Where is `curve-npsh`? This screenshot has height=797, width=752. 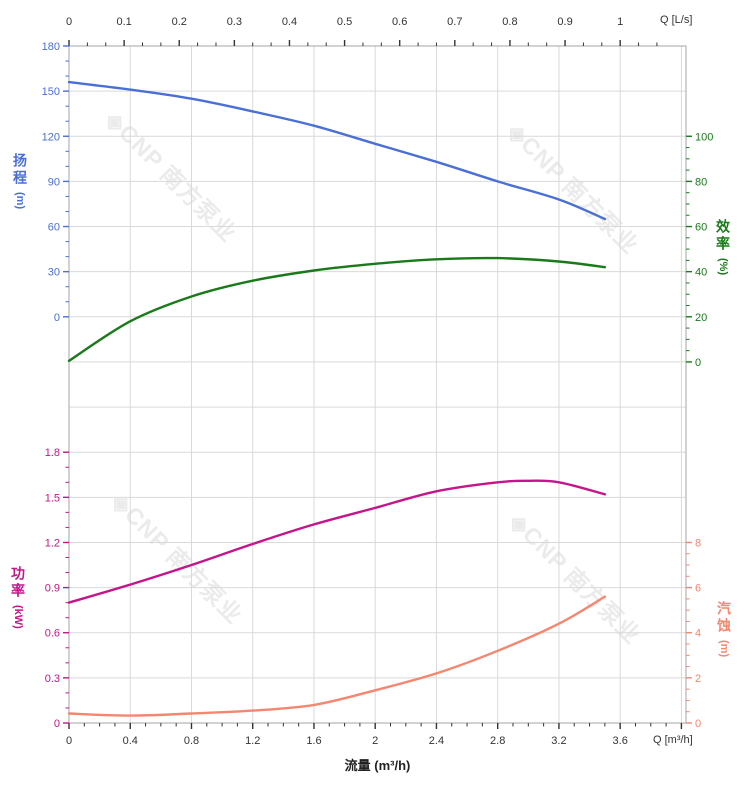
curve-npsh is located at coordinates (337, 656).